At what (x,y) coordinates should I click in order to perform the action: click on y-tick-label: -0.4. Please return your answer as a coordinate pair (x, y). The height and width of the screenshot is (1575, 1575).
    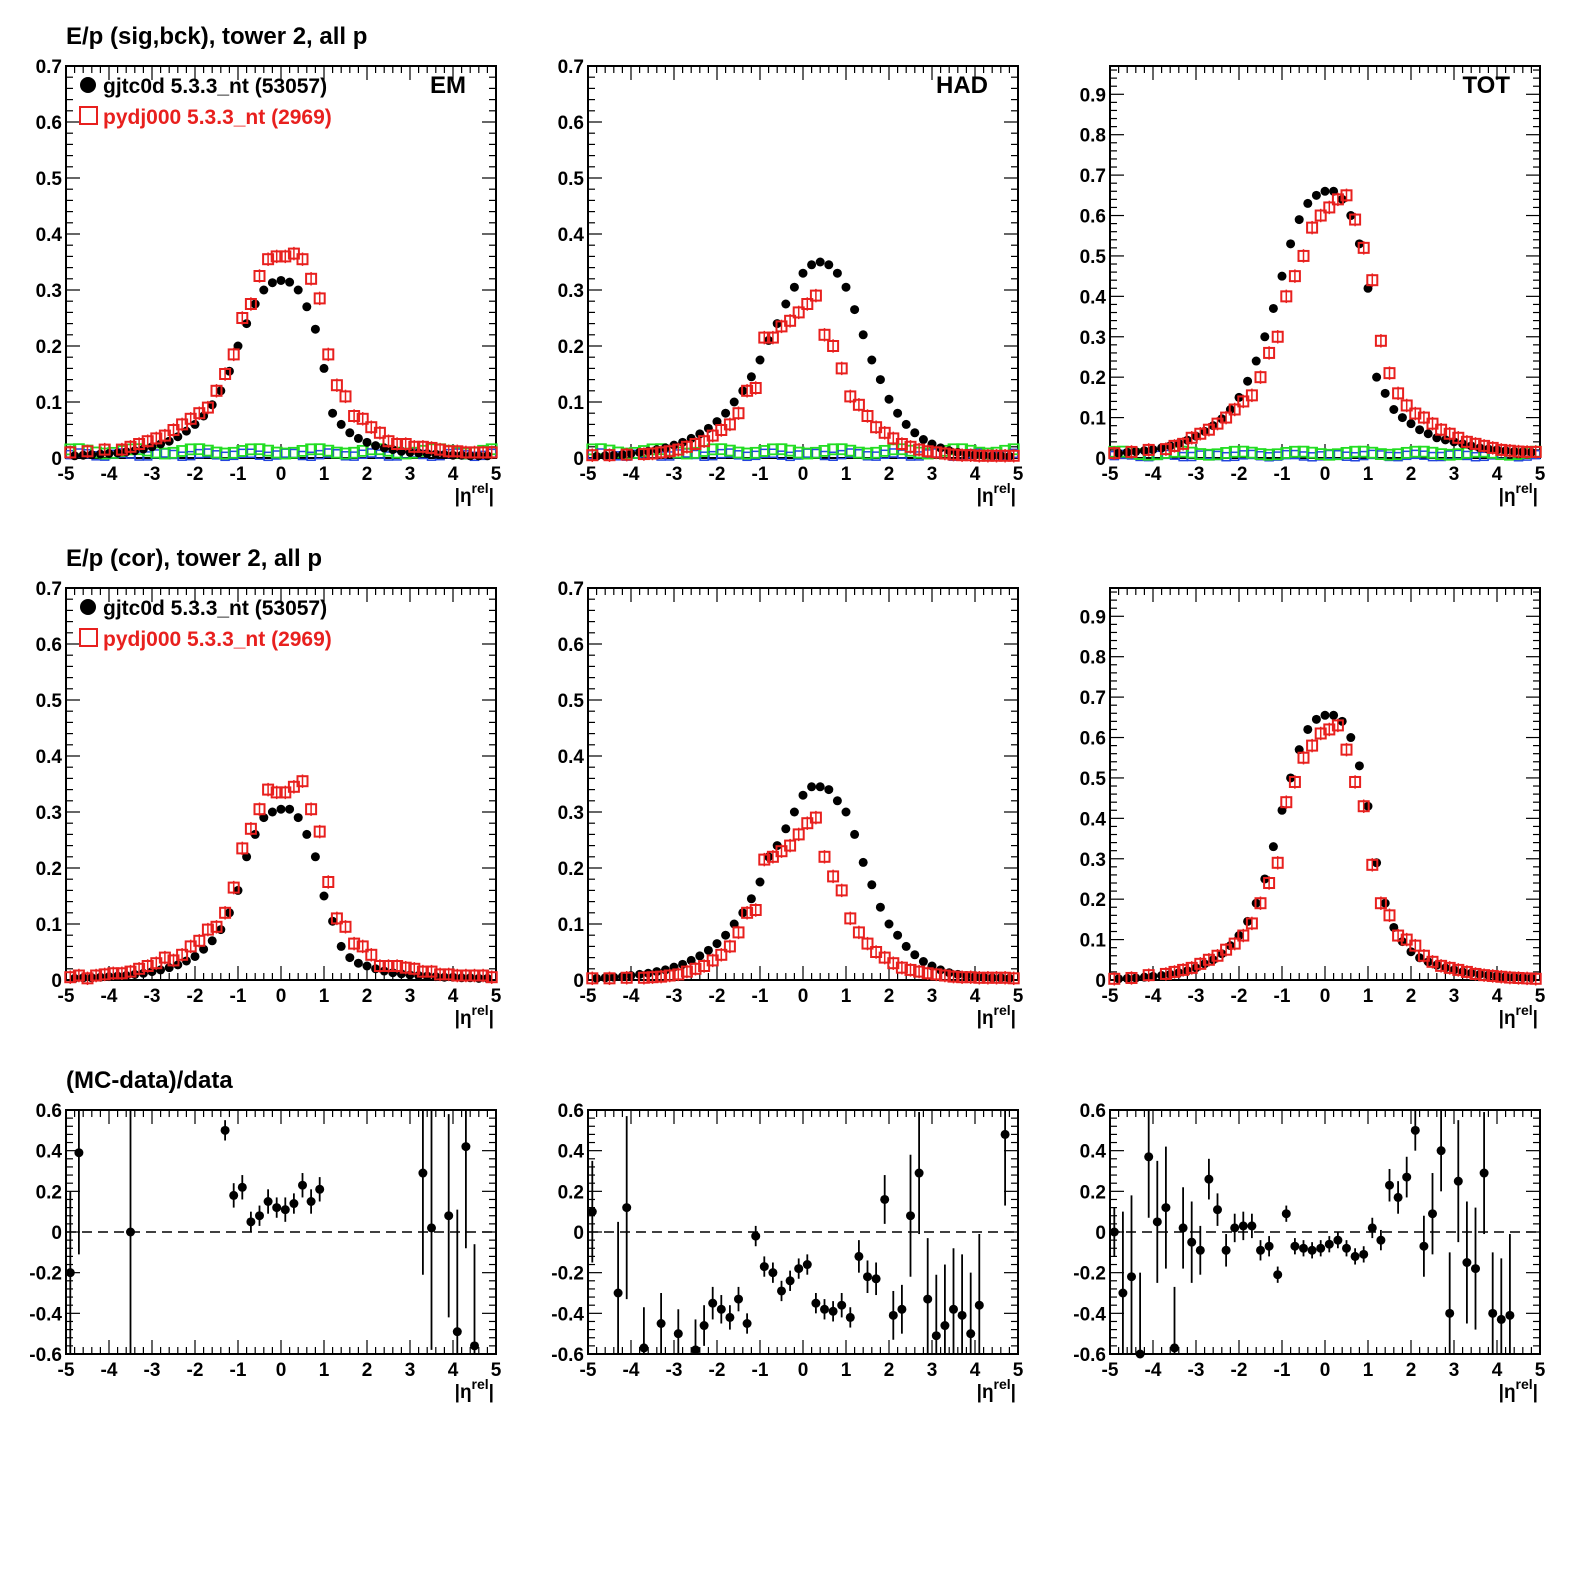
    Looking at the image, I should click on (45, 1314).